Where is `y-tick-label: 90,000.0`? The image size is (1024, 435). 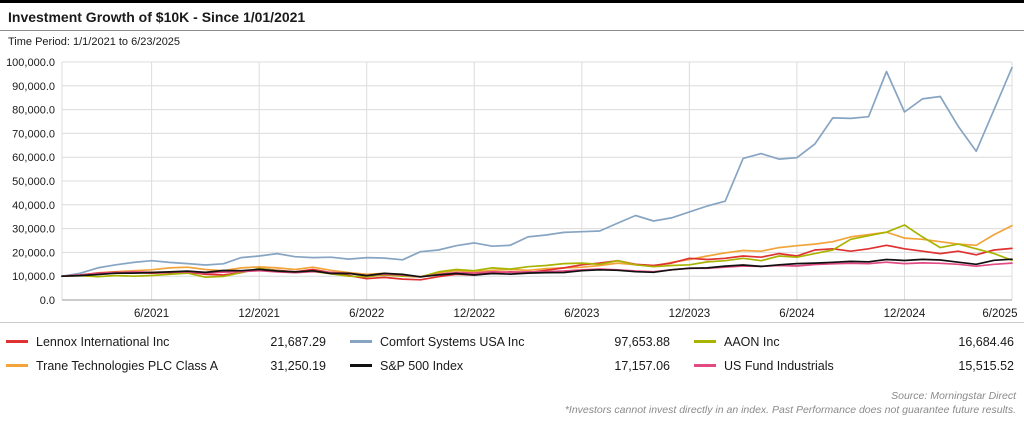
y-tick-label: 90,000.0 is located at coordinates (33, 87).